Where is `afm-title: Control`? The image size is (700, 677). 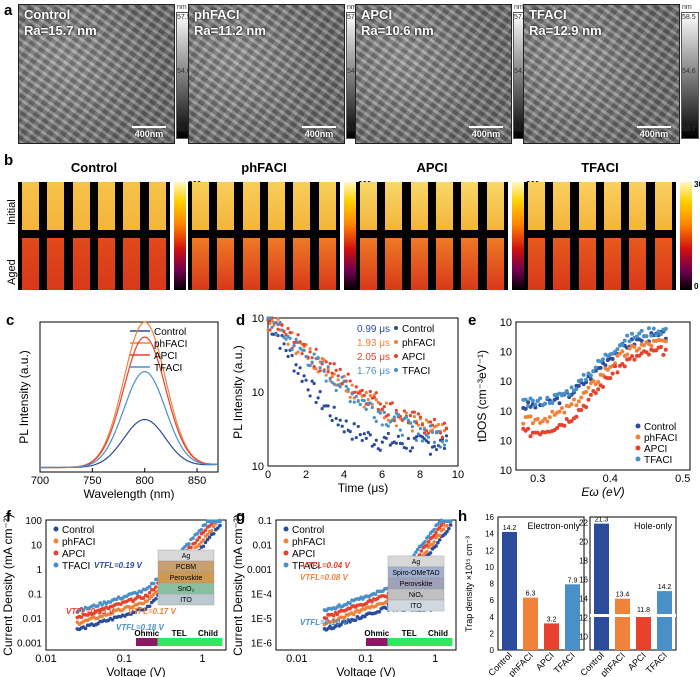
afm-title: Control is located at coordinates (47, 14).